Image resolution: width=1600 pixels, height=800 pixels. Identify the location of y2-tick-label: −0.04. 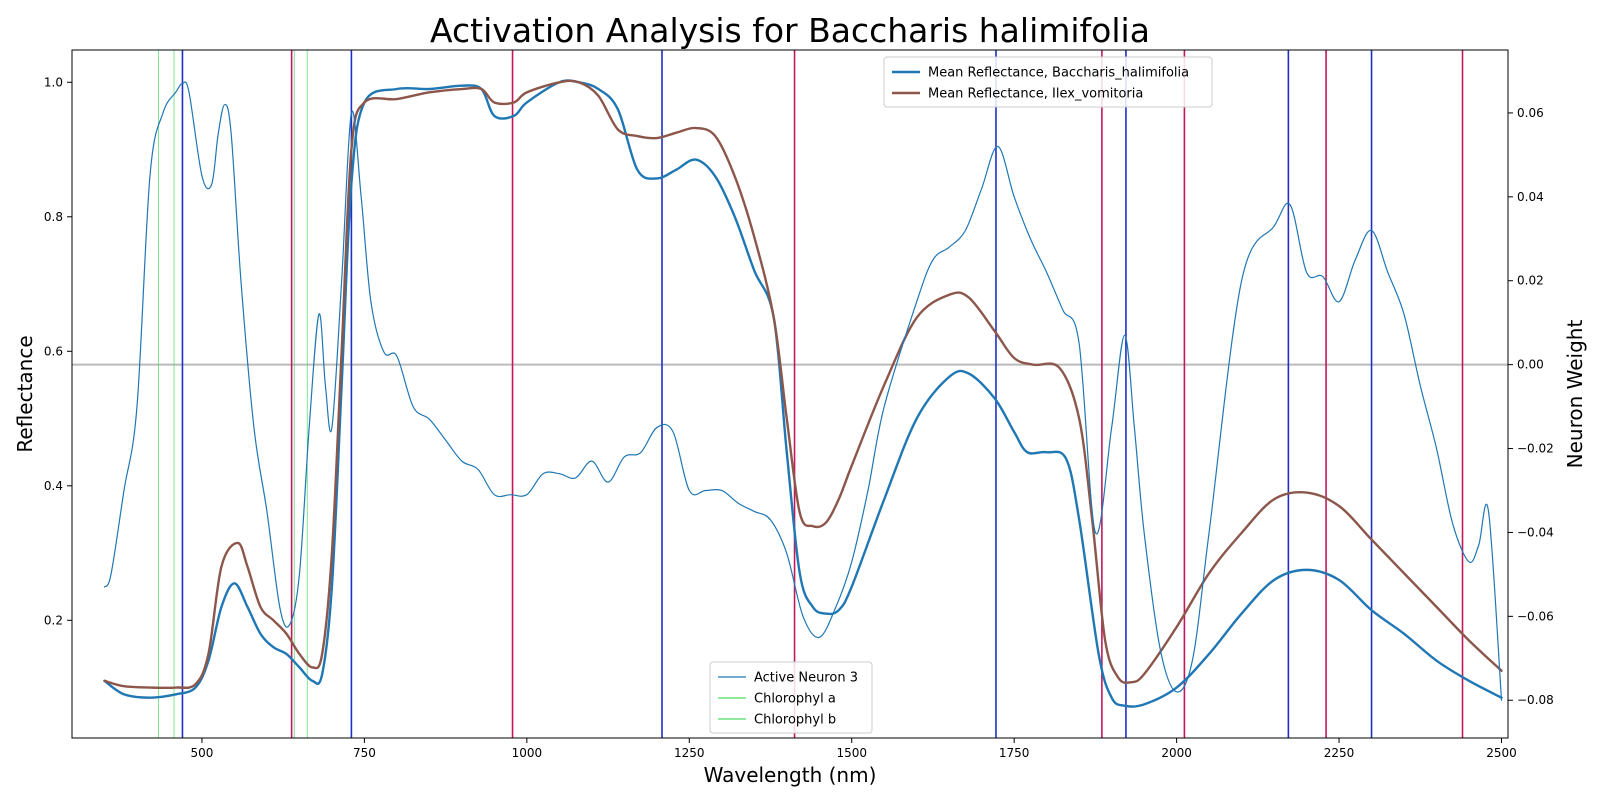
(1535, 532).